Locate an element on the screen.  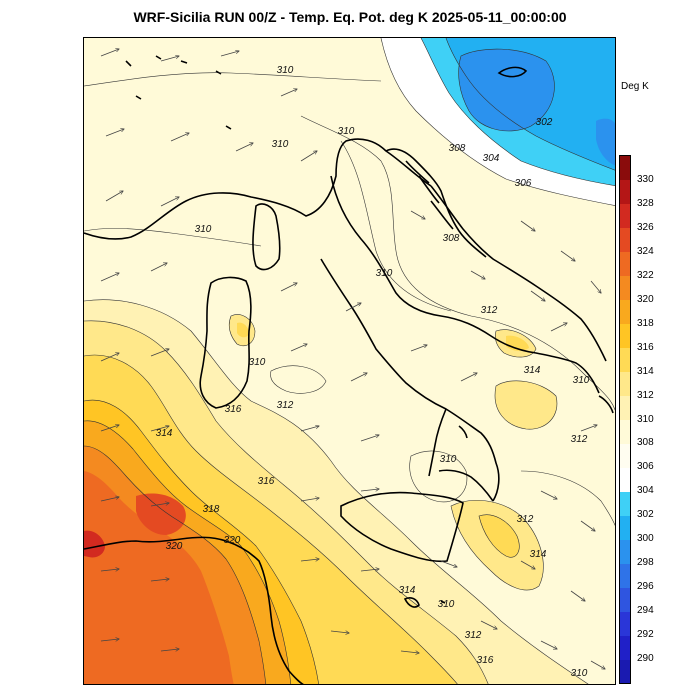
colorbar-tick-label: 318 is located at coordinates (645, 323).